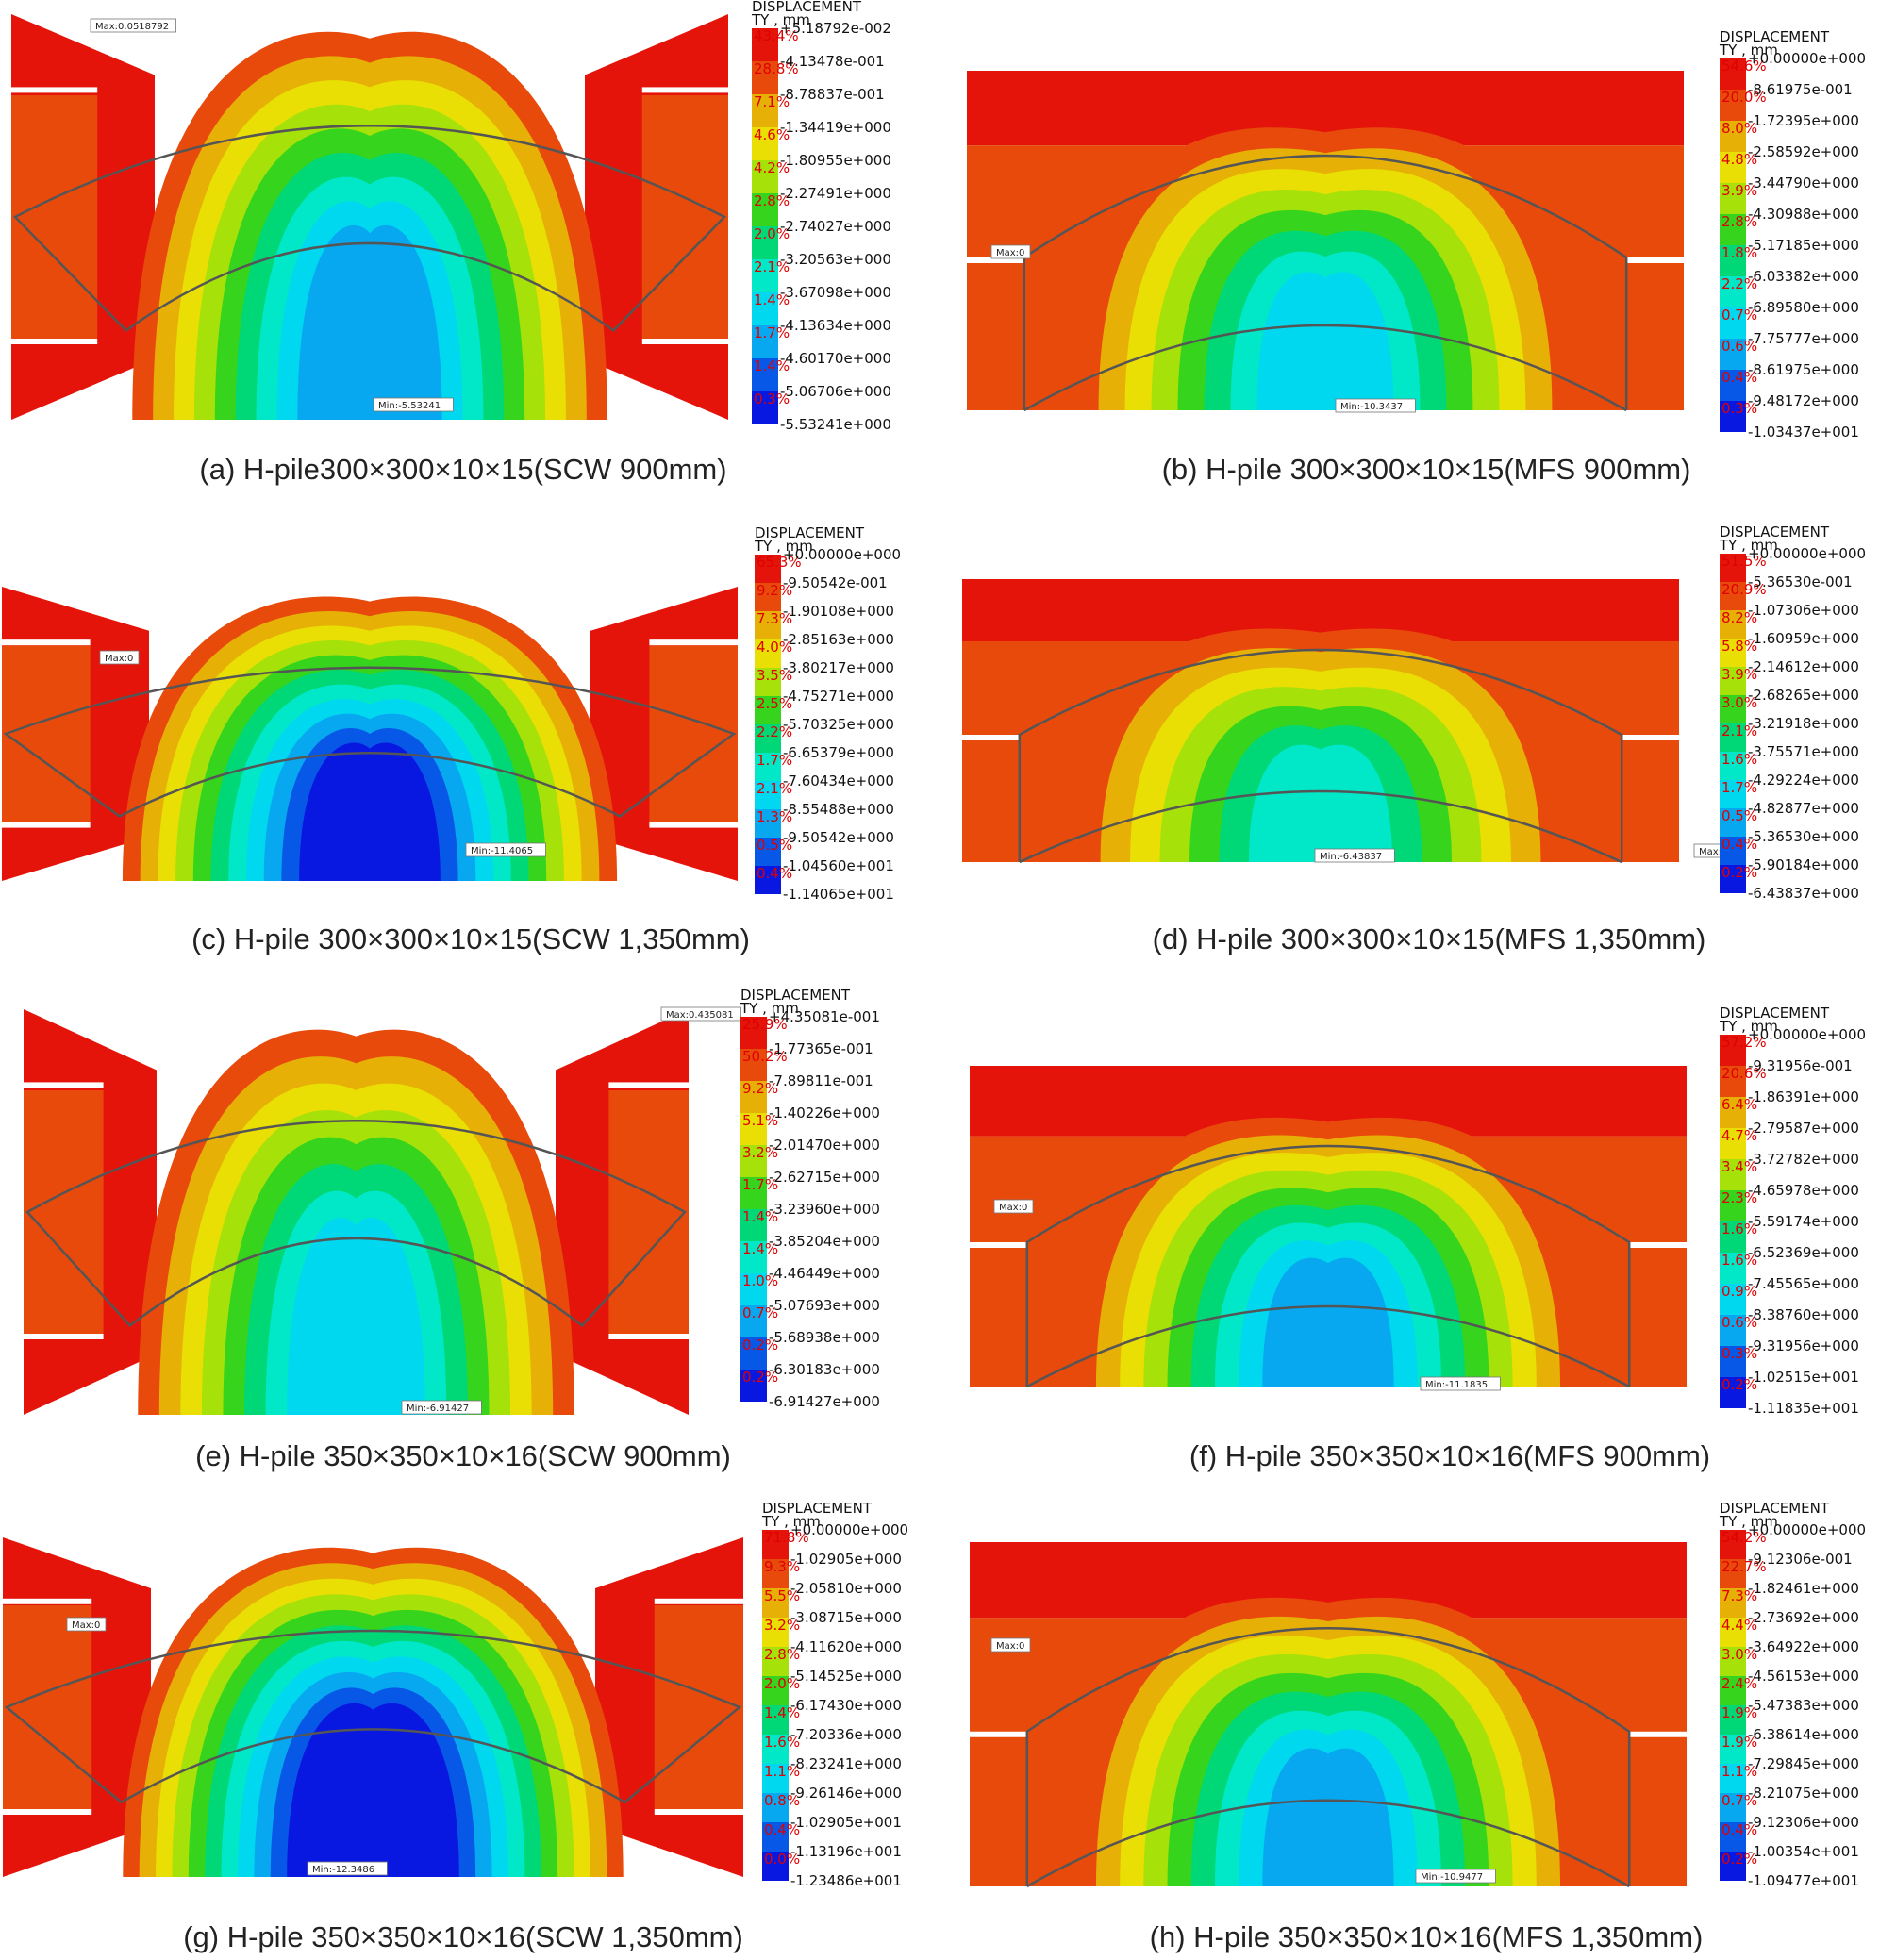  What do you see at coordinates (1749, 545) in the screenshot?
I see `legend-unit: TY , mm` at bounding box center [1749, 545].